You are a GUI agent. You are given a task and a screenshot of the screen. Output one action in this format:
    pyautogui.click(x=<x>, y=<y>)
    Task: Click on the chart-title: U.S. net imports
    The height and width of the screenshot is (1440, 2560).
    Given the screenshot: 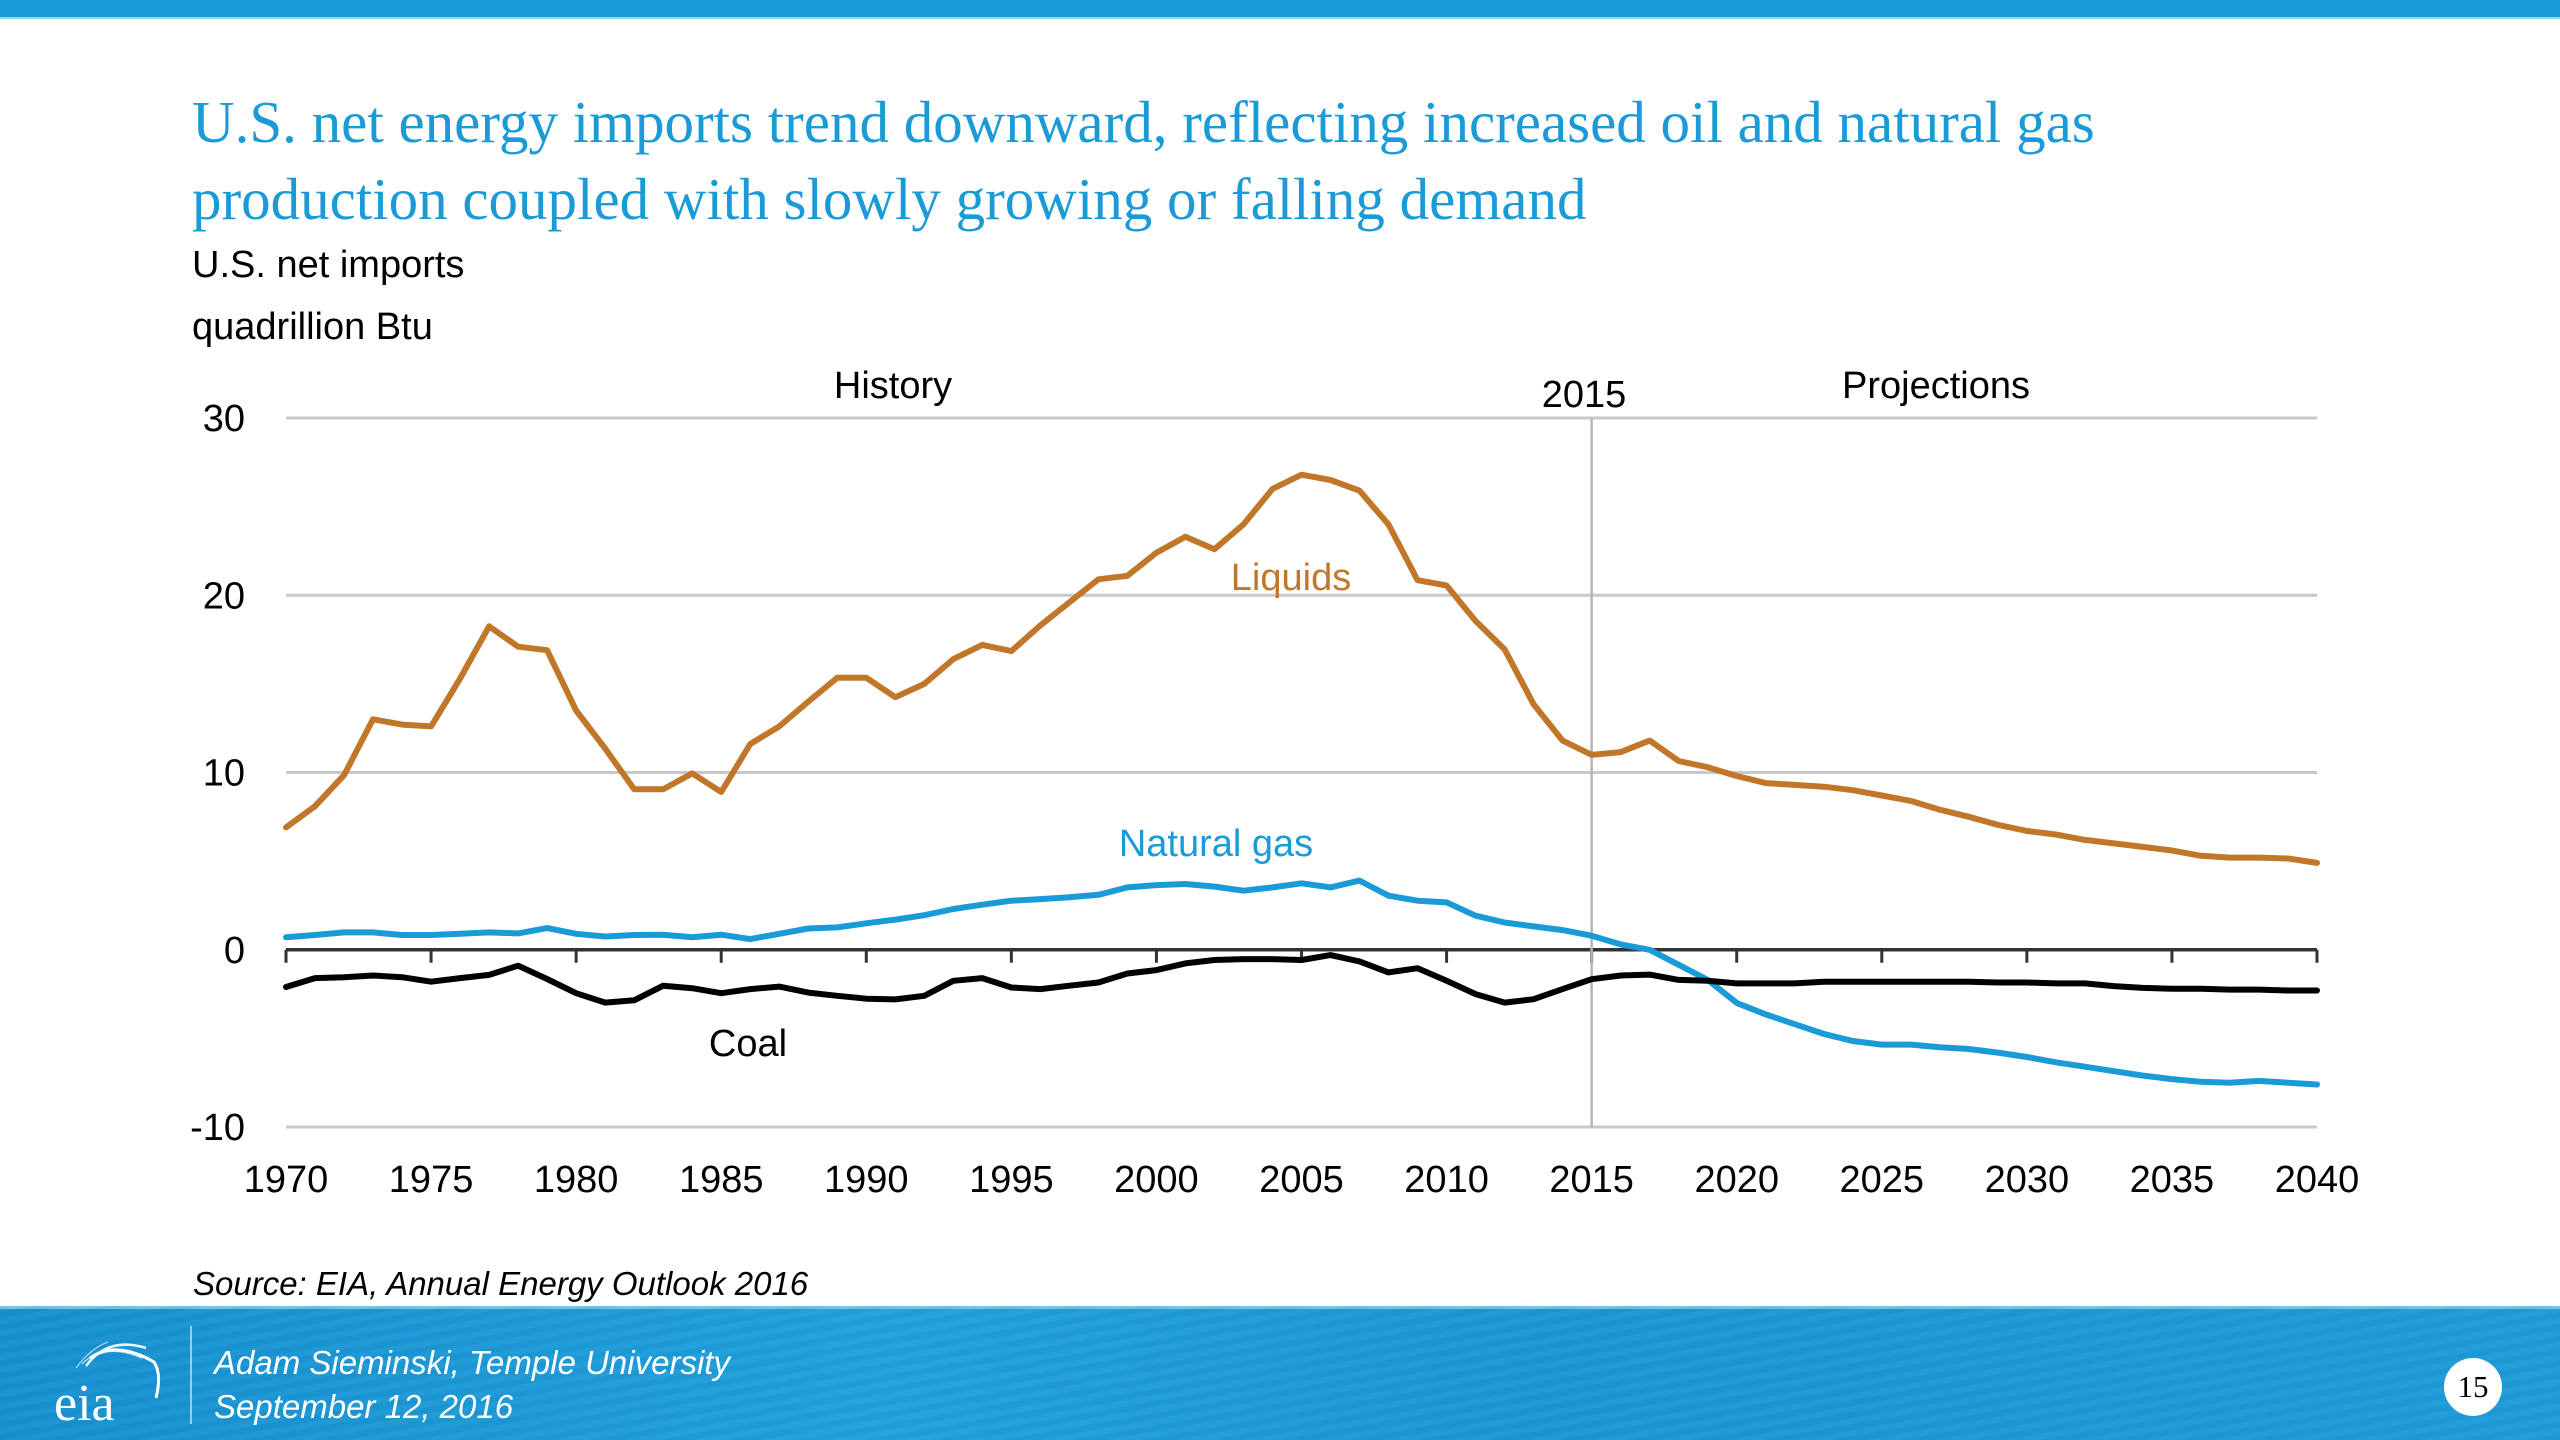 What is the action you would take?
    pyautogui.click(x=328, y=265)
    